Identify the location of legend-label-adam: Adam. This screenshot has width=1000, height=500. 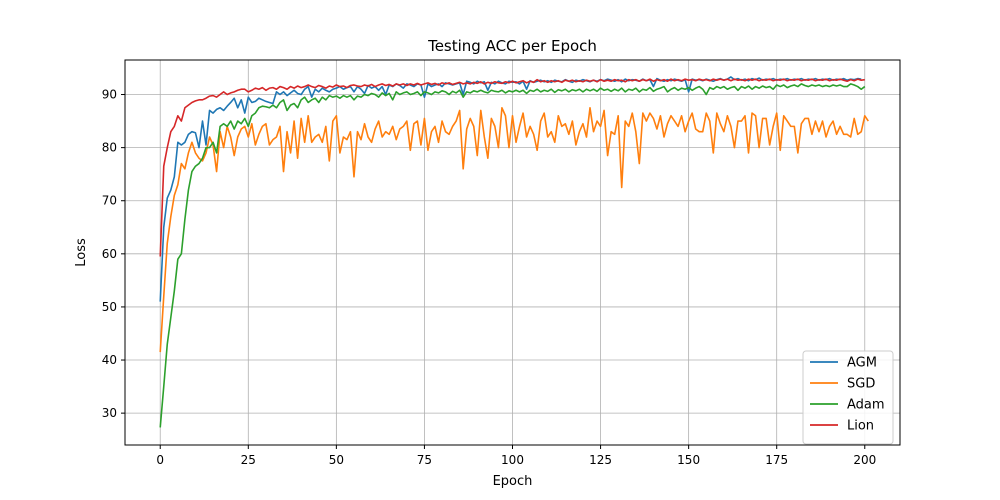
(866, 405).